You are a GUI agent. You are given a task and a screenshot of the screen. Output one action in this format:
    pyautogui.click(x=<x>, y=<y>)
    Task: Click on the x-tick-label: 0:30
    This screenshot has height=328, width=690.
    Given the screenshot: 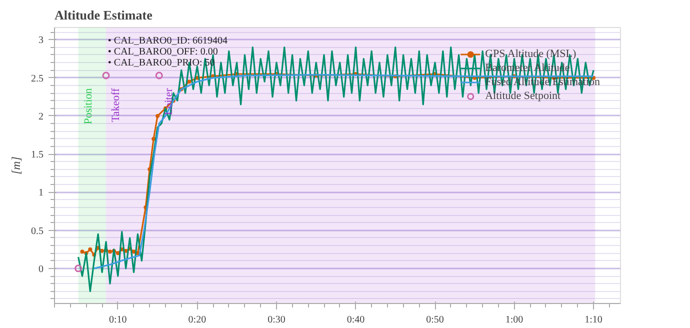 What is the action you would take?
    pyautogui.click(x=277, y=320)
    